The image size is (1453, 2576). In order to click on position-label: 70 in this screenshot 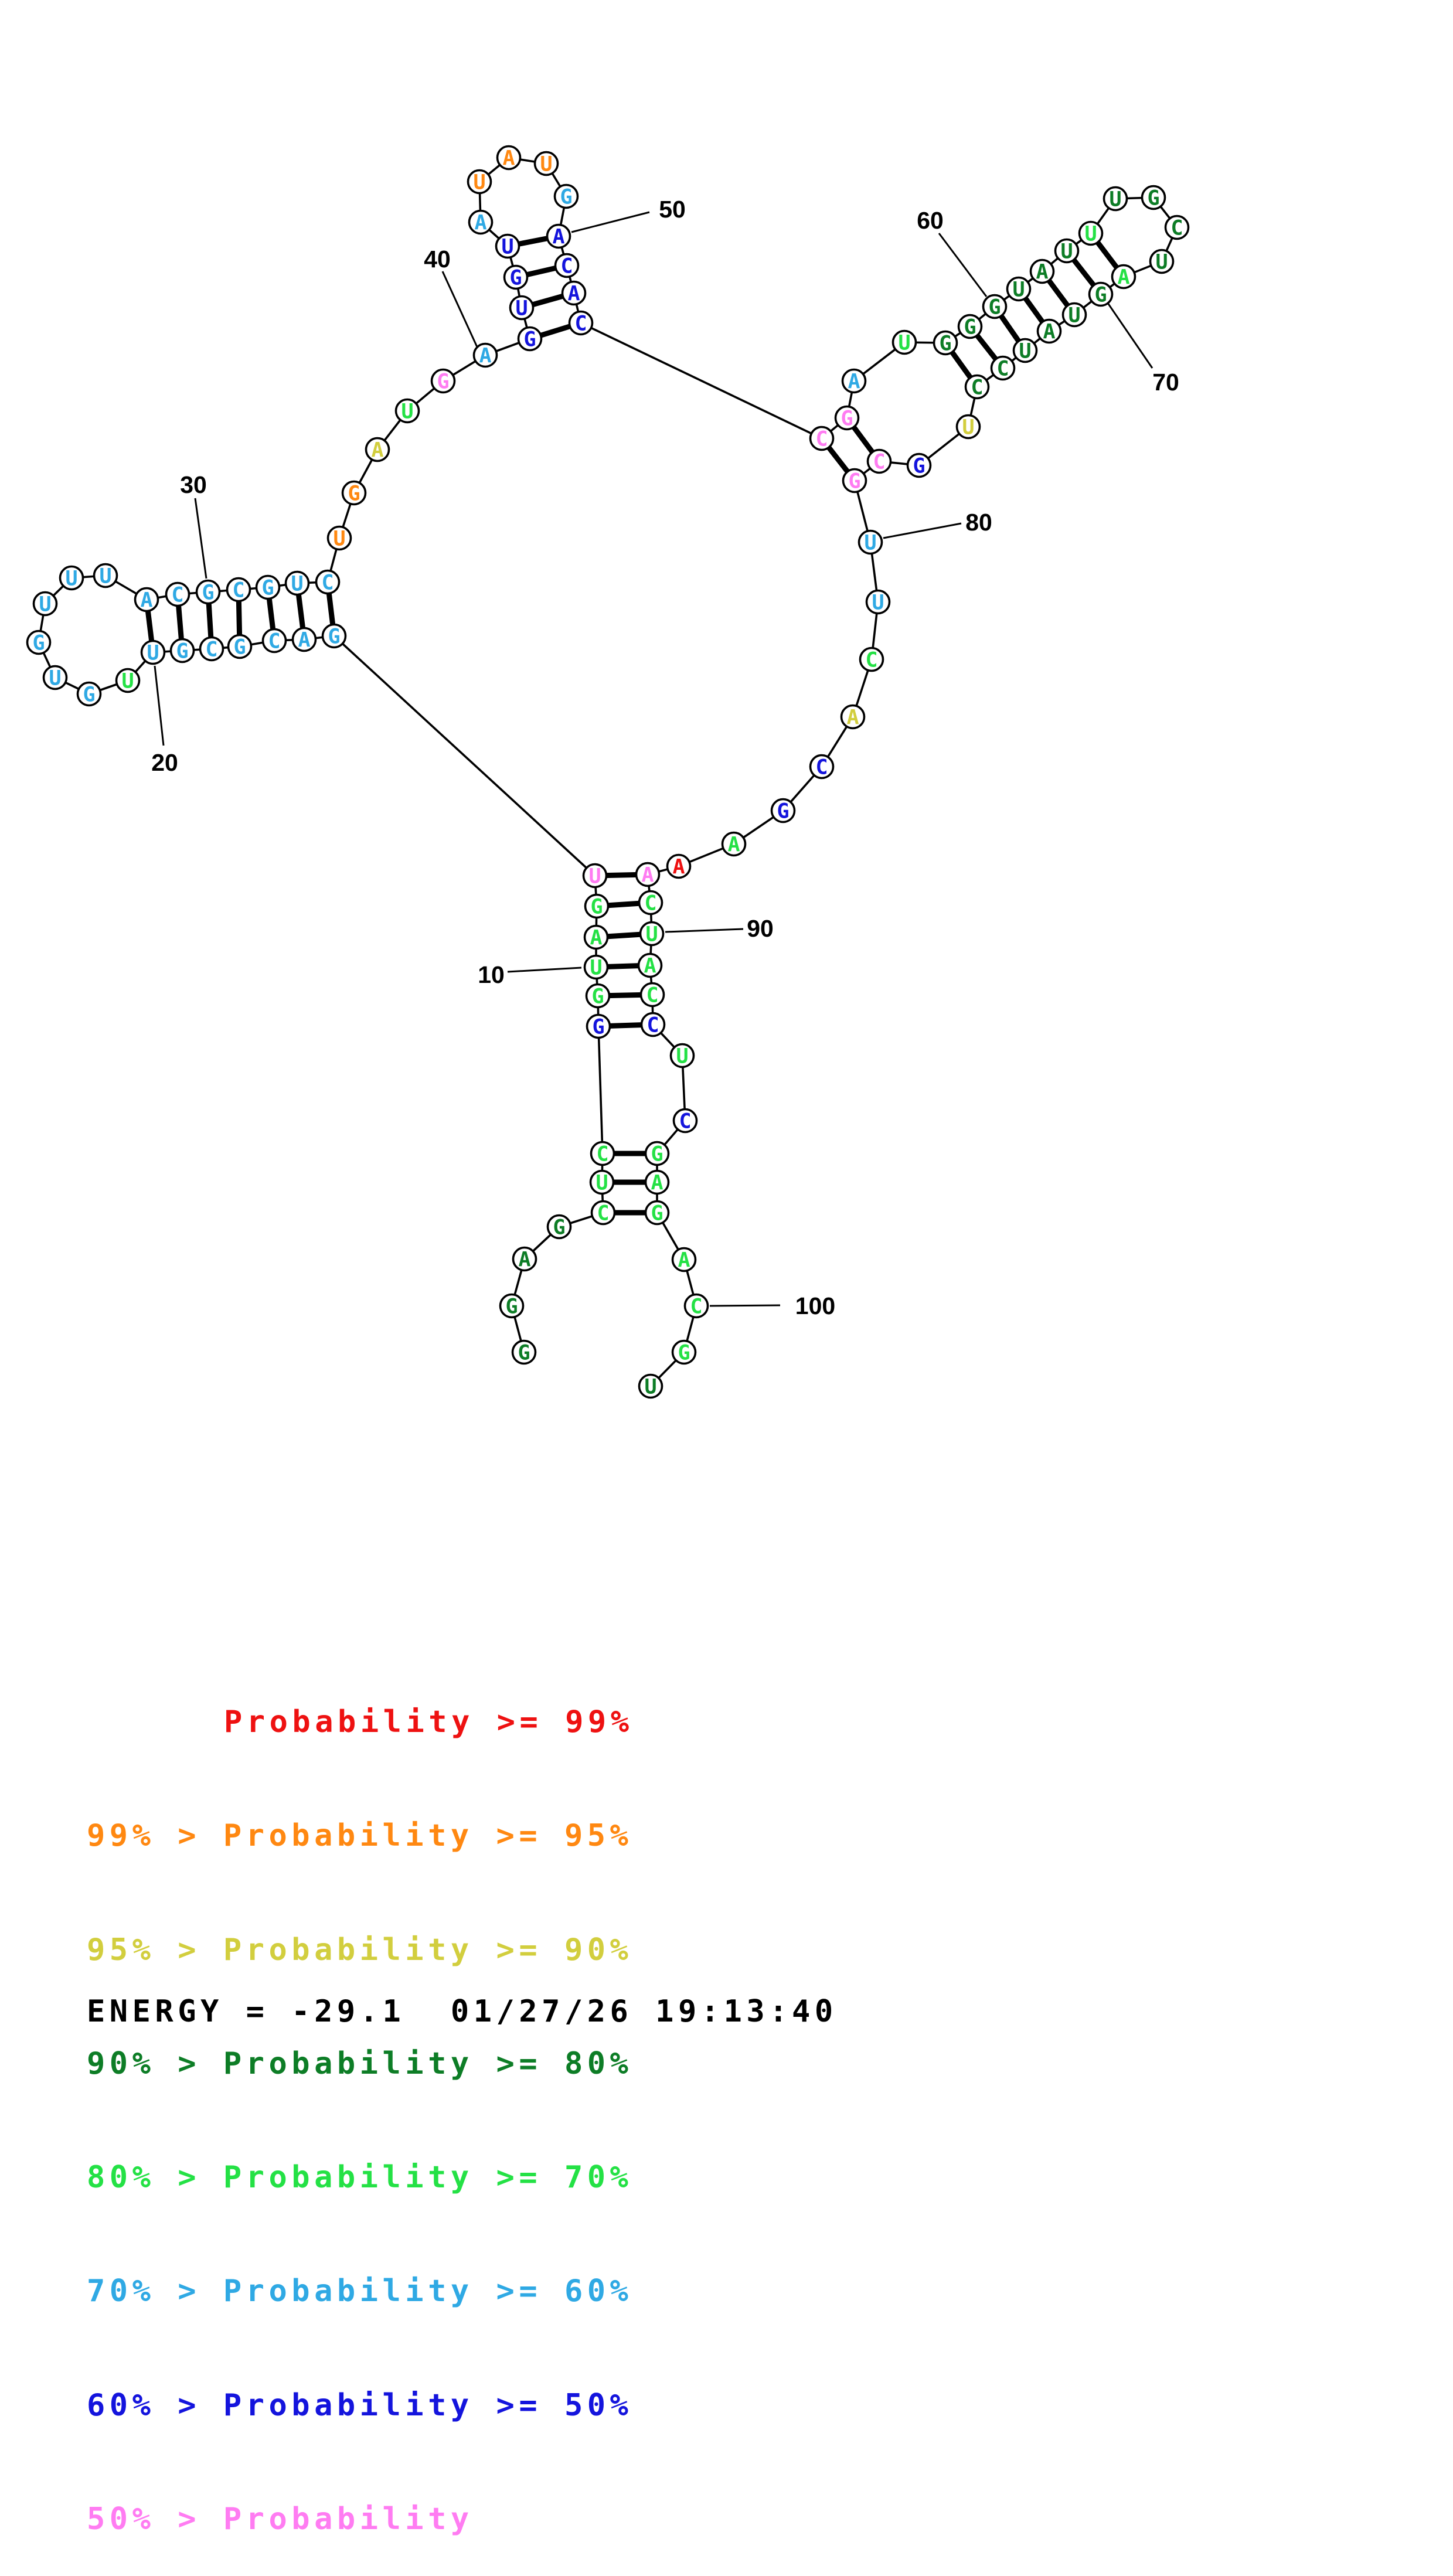, I will do `click(1165, 382)`.